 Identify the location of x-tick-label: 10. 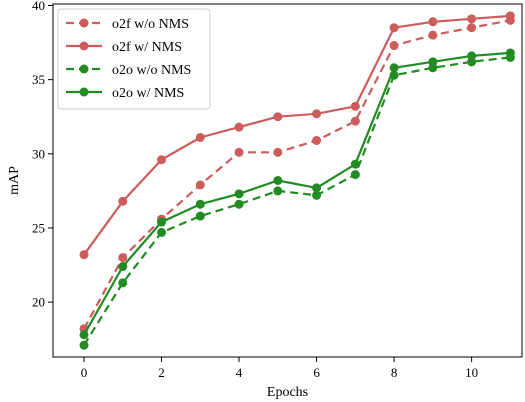
(471, 372).